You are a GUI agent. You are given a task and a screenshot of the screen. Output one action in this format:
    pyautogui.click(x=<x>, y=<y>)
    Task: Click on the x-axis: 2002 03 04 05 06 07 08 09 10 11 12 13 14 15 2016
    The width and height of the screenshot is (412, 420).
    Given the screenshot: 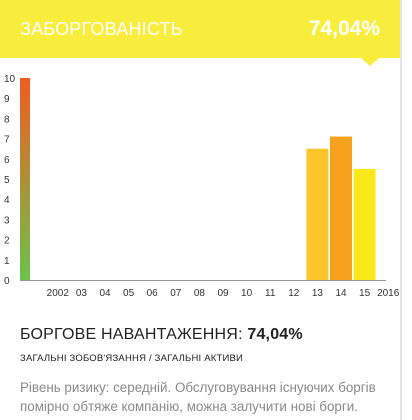 What is the action you would take?
    pyautogui.click(x=223, y=293)
    